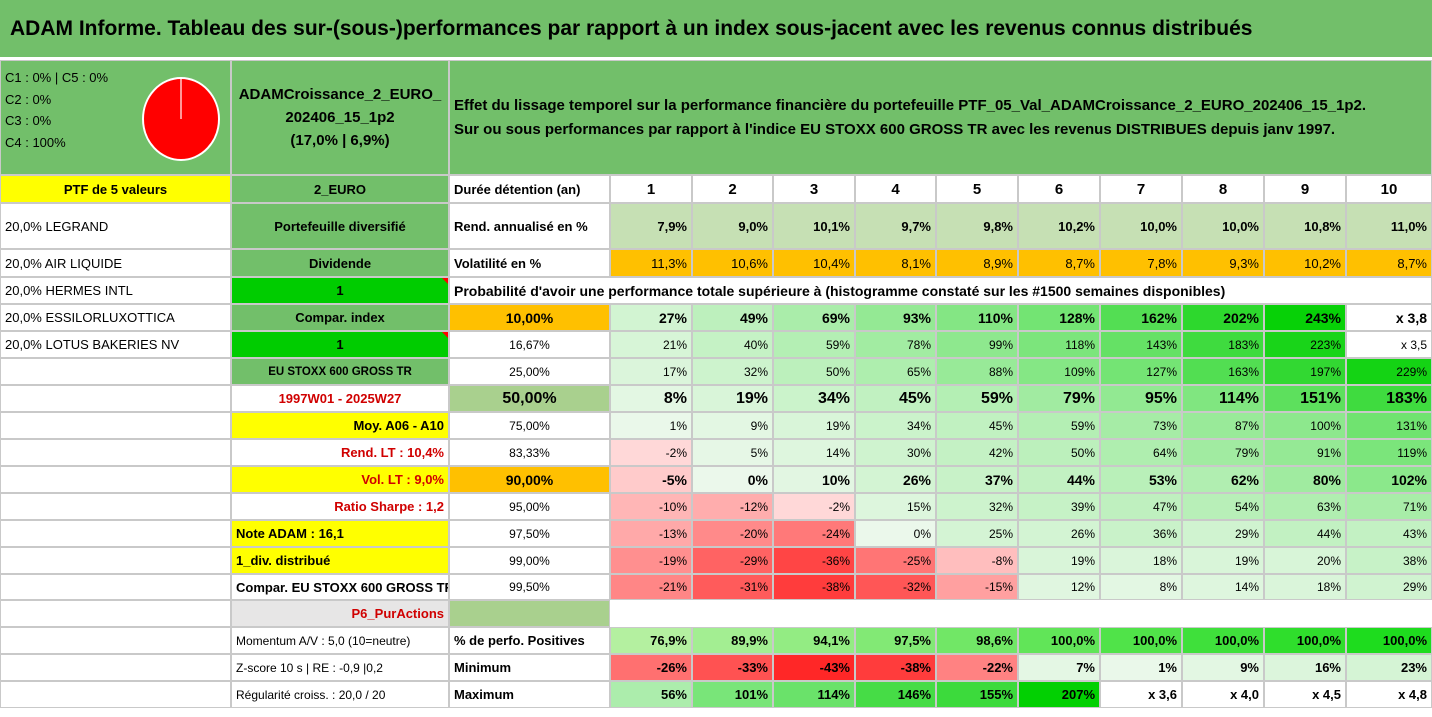 The width and height of the screenshot is (1432, 717). I want to click on quantile-value-cell: -25%, so click(895, 560).